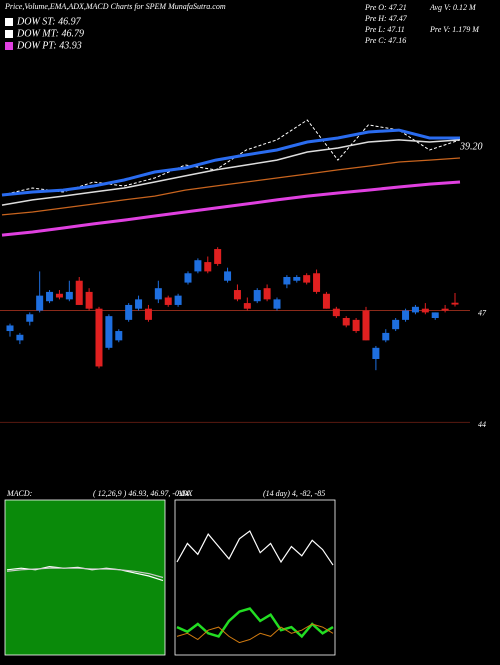 This screenshot has height=665, width=500. What do you see at coordinates (385, 7) in the screenshot?
I see `info: Pre O: 47.21` at bounding box center [385, 7].